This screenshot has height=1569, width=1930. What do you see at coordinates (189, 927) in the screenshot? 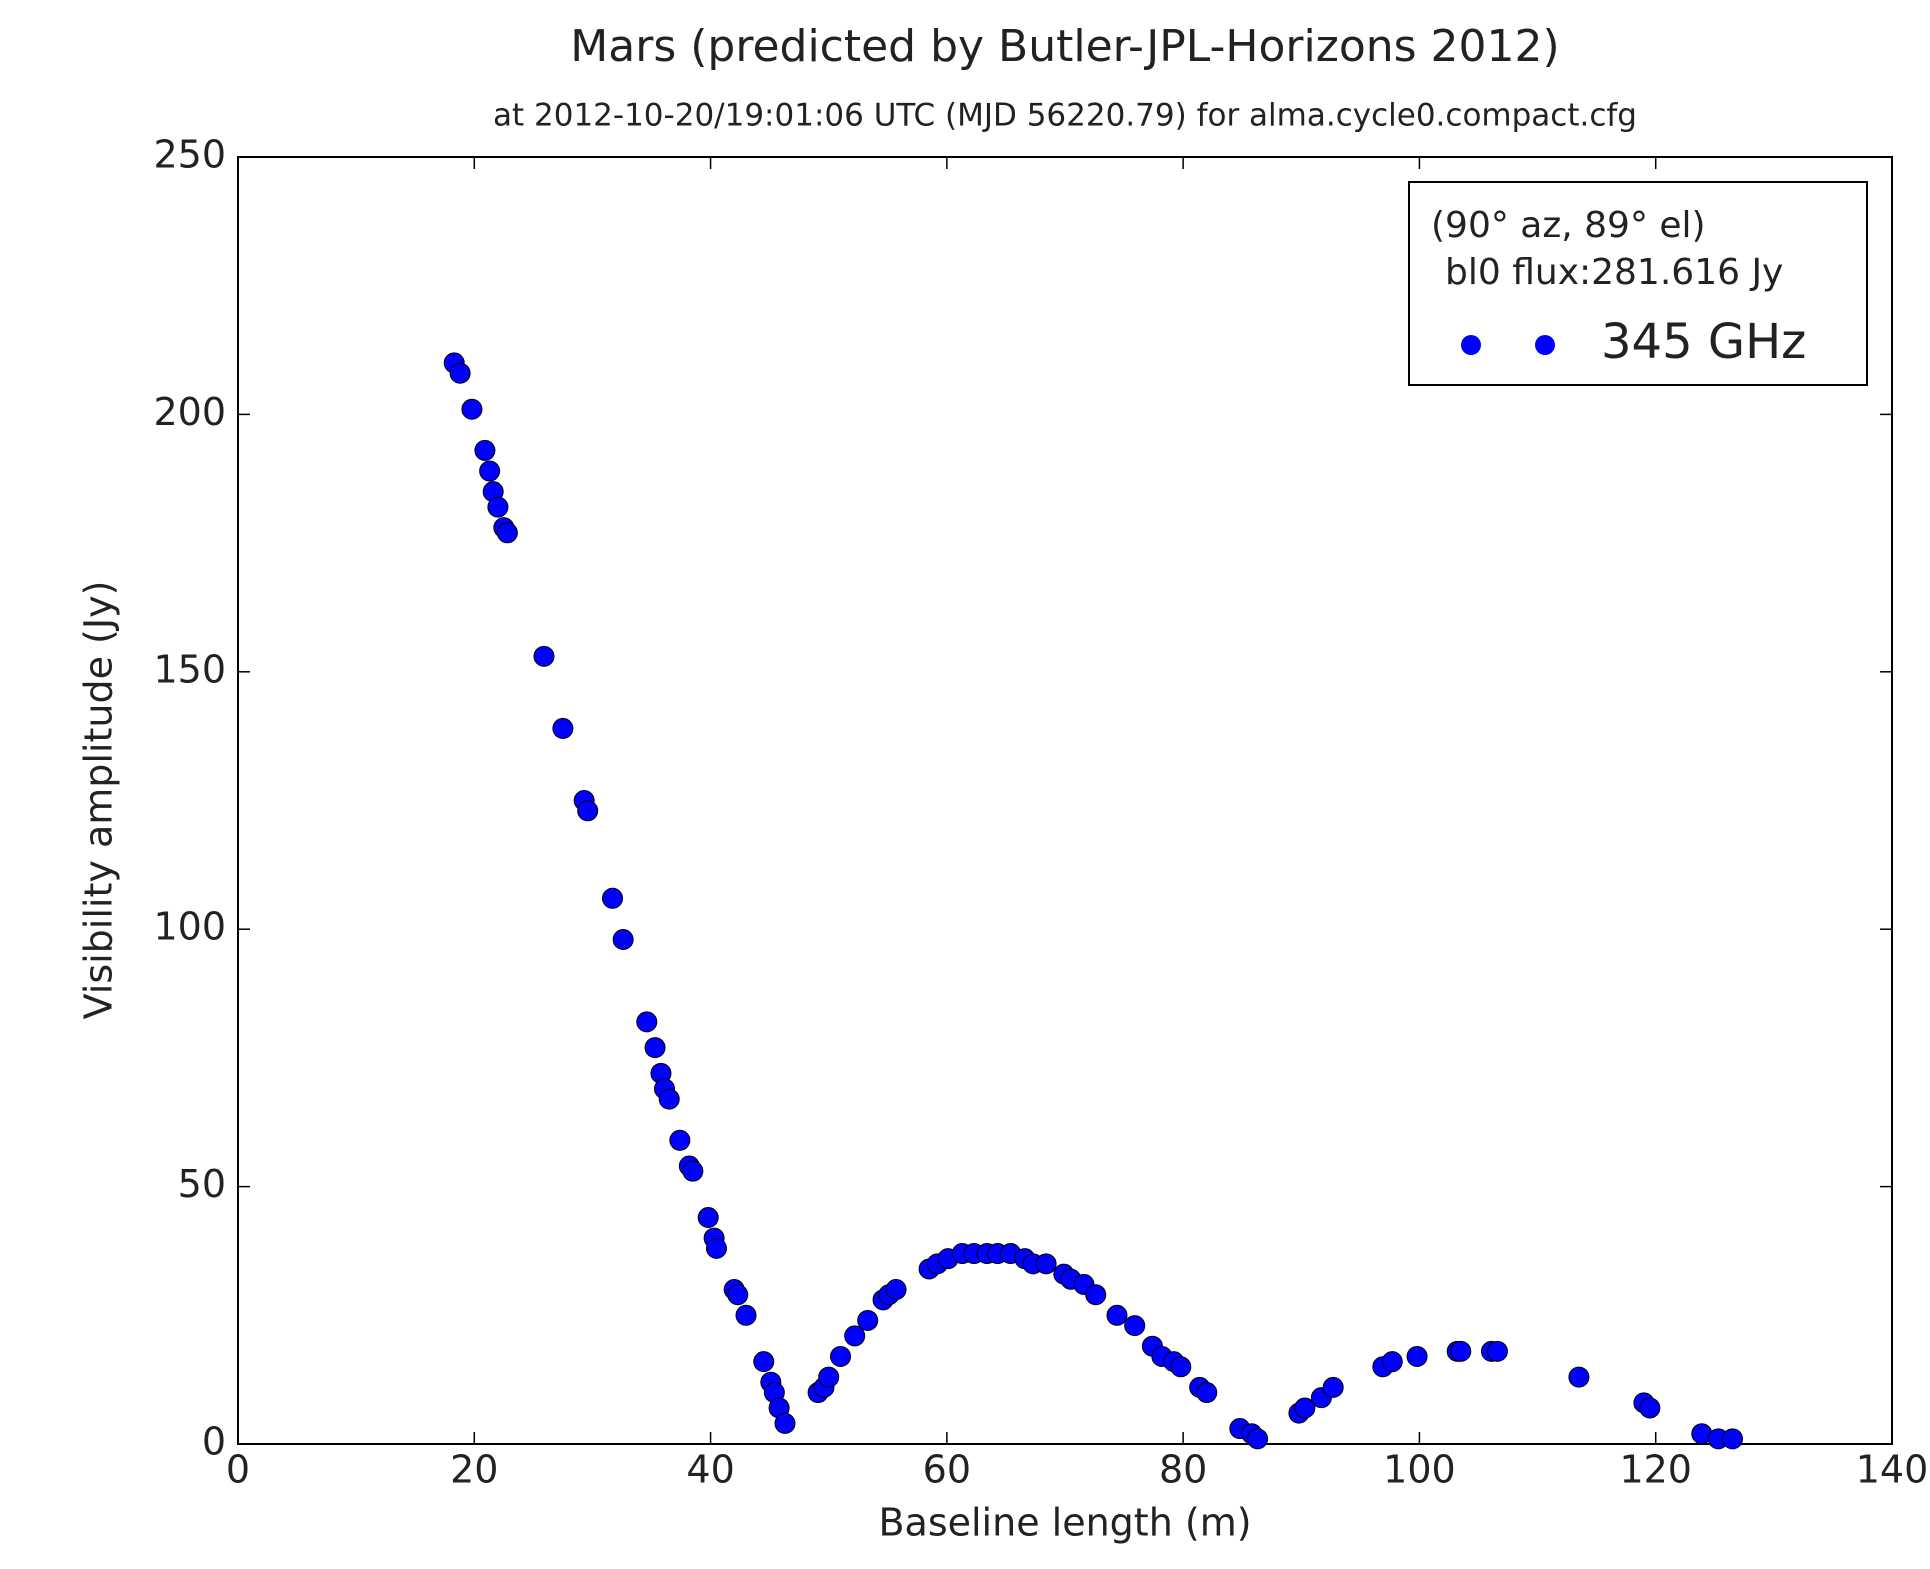
I see `y-tick-label: 100` at bounding box center [189, 927].